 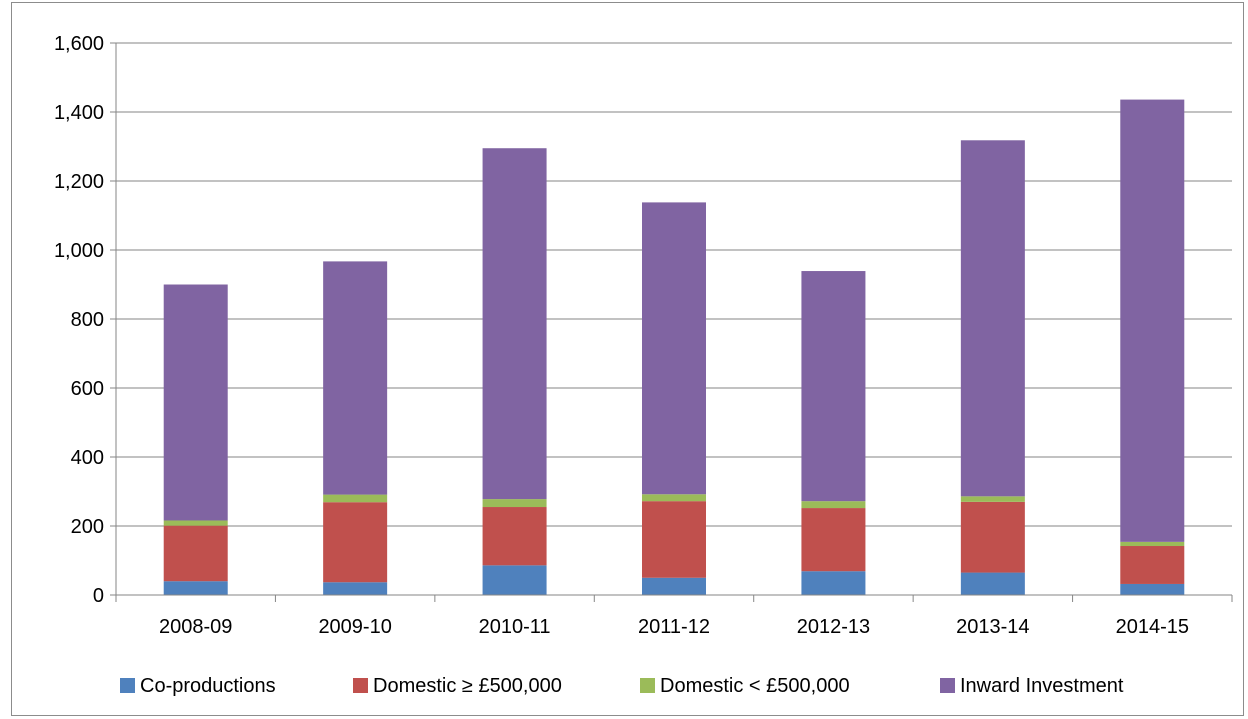 I want to click on legend-item: Co-productions, so click(x=198, y=686).